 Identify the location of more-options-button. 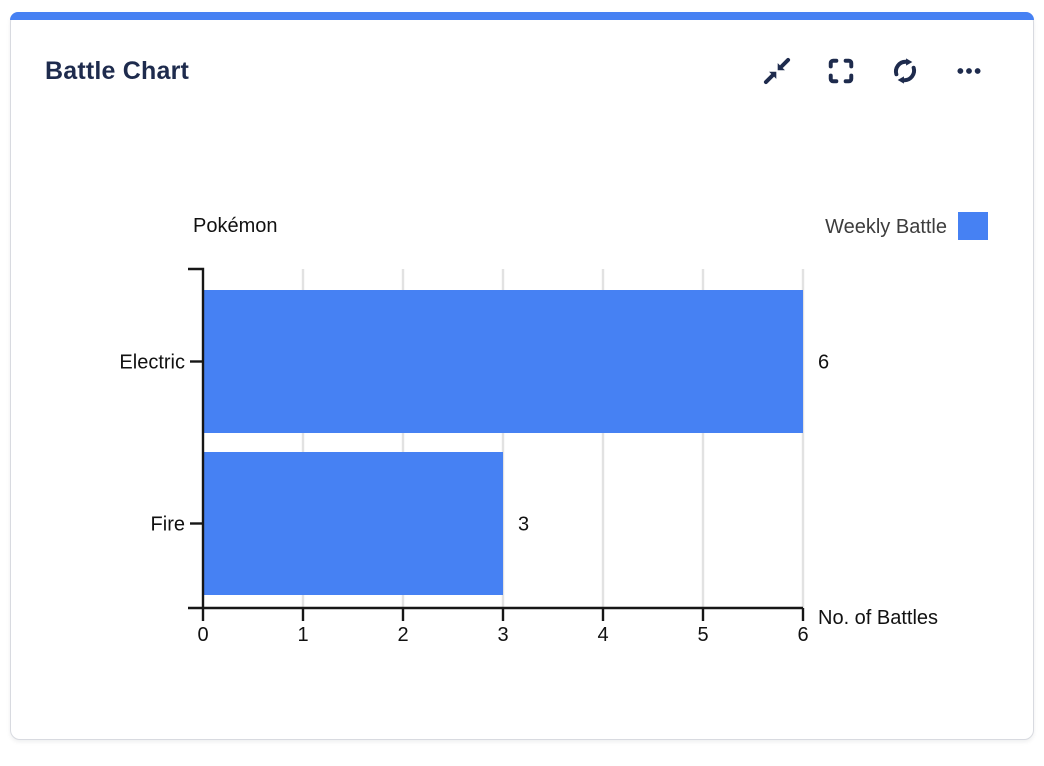
(969, 71).